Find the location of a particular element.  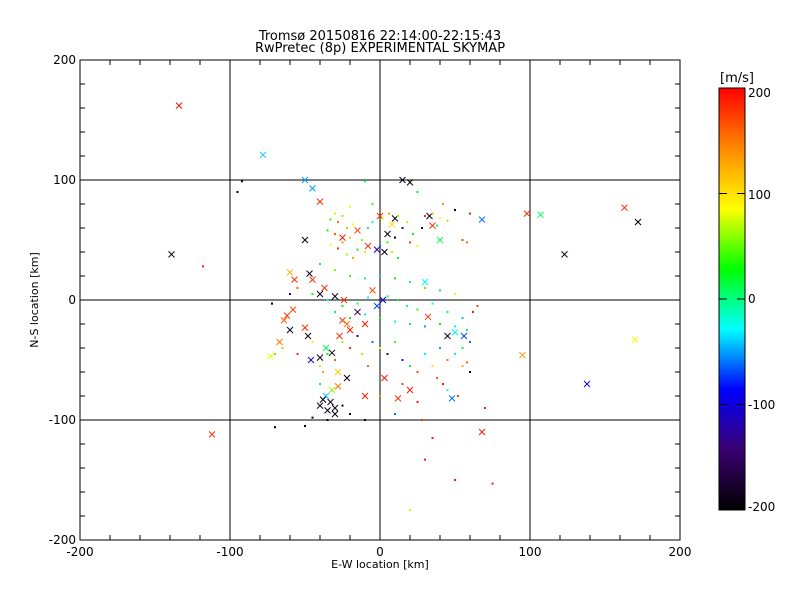

x-tick-label: -100 is located at coordinates (229, 552).